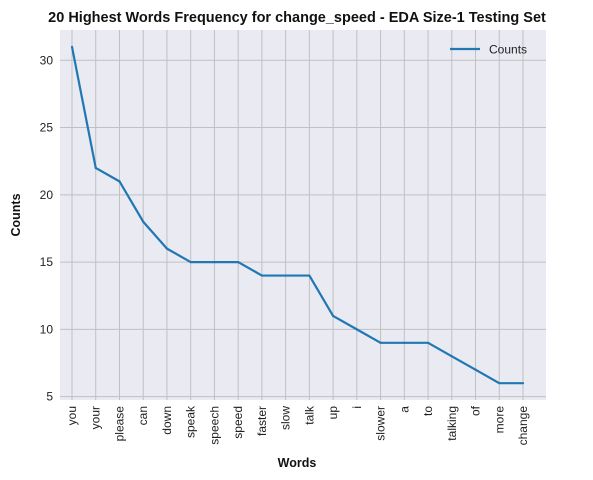 The height and width of the screenshot is (480, 593). Describe the element at coordinates (286, 418) in the screenshot. I see `x-tick-label: slow` at that location.